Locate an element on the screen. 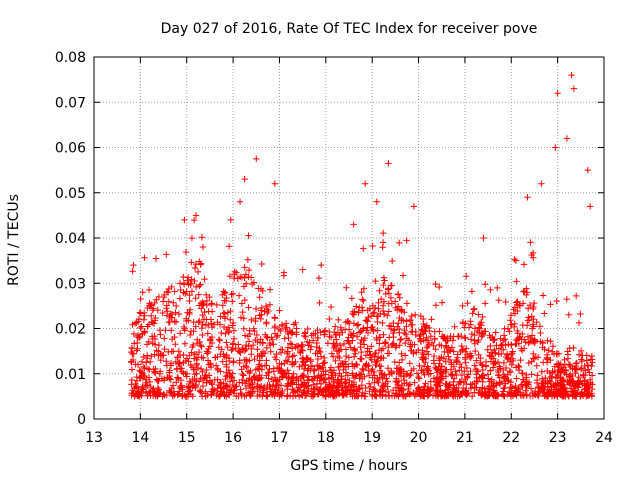  x-tick-label: 16 is located at coordinates (233, 438).